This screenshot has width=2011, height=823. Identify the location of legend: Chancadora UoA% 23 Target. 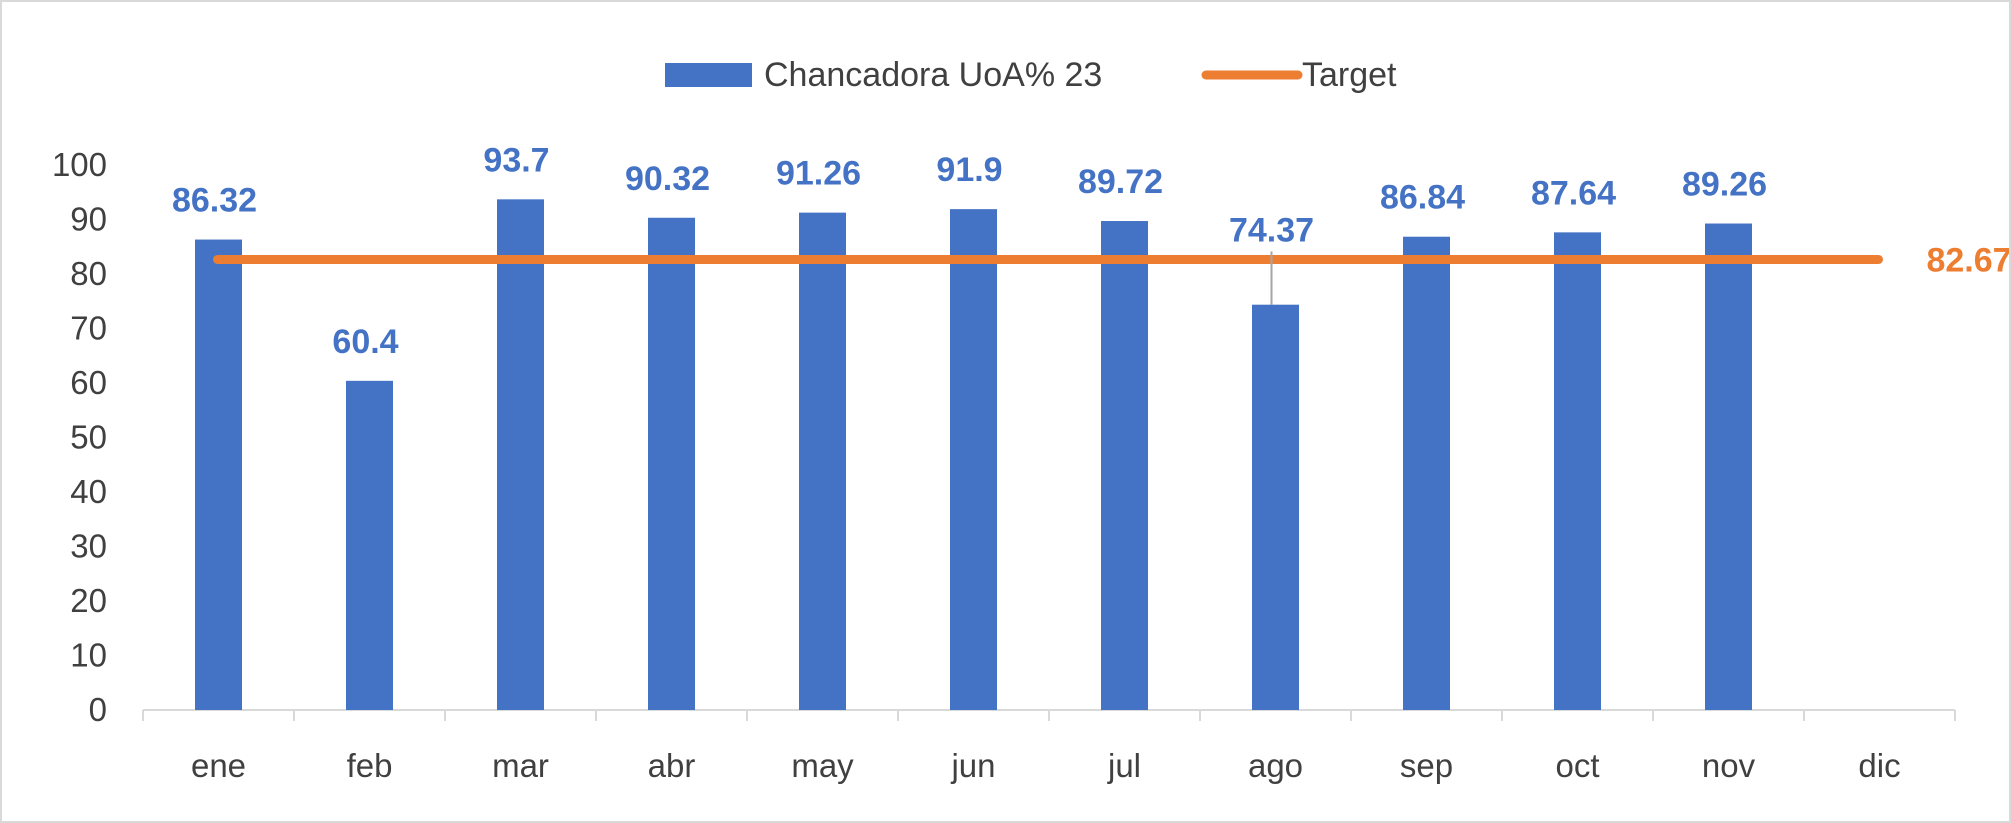
(1031, 75).